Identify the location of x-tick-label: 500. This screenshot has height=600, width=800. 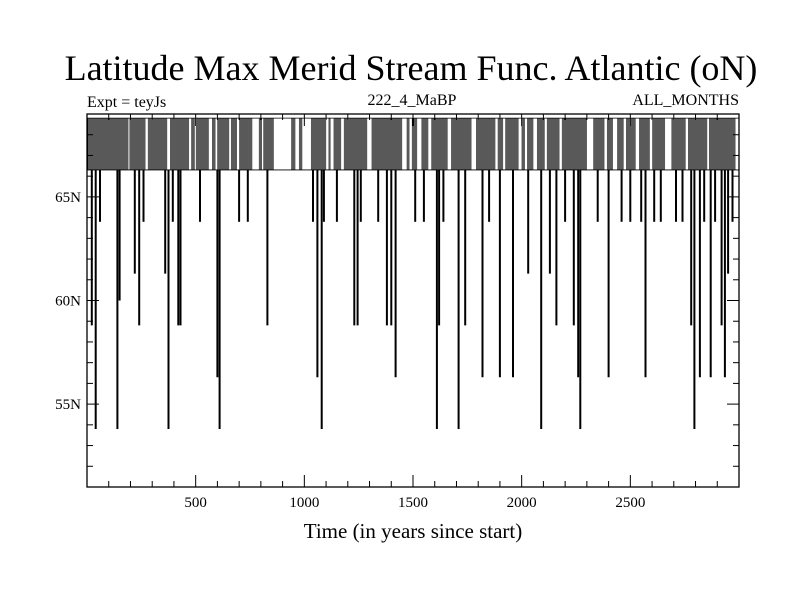
(195, 503).